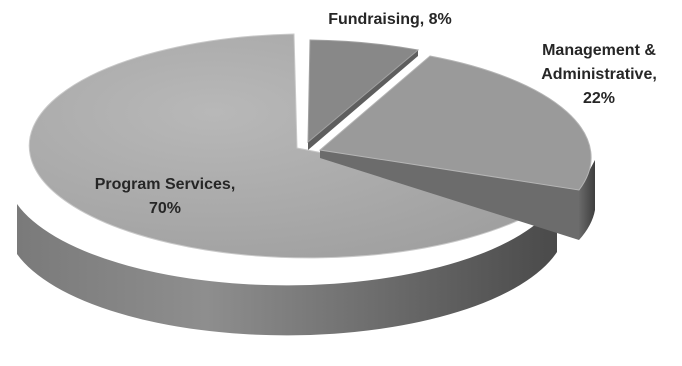 The image size is (682, 366). I want to click on slice-fundraising, so click(363, 94).